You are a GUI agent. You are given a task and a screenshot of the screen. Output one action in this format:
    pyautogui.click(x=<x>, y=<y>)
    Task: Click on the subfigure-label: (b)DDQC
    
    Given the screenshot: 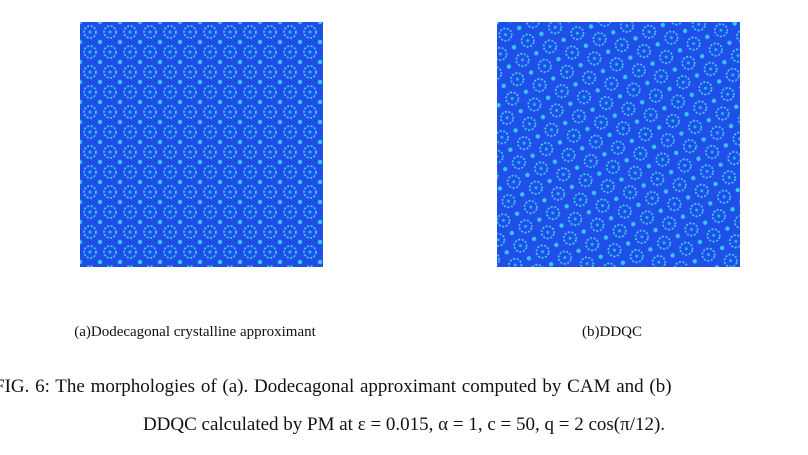 What is the action you would take?
    pyautogui.click(x=612, y=332)
    